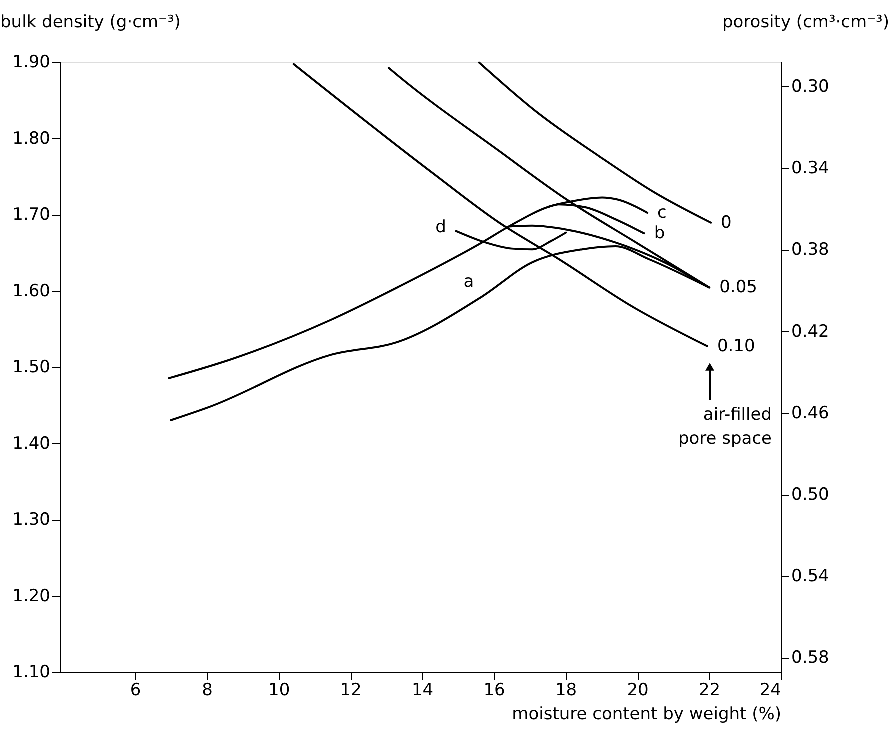  What do you see at coordinates (739, 288) in the screenshot?
I see `series-label: 0.05` at bounding box center [739, 288].